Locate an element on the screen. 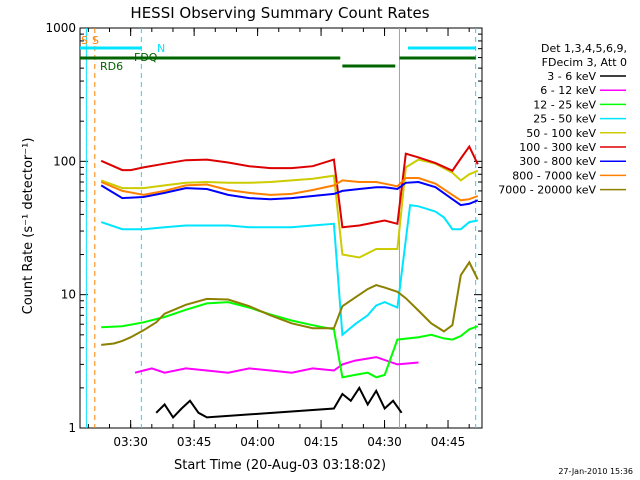 Image resolution: width=640 pixels, height=480 pixels. y-axis-label: Count Rate (s⁻¹ detector⁻¹) is located at coordinates (28, 226).